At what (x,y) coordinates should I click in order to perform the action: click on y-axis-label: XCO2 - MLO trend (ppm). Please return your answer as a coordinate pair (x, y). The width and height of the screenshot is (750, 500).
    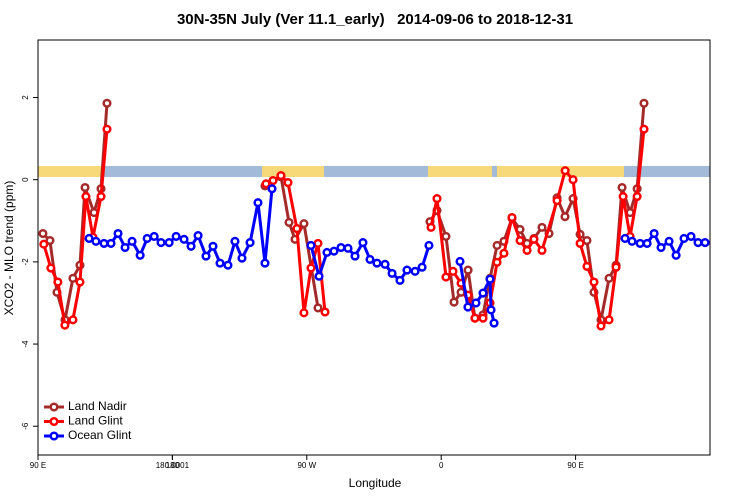
    Looking at the image, I should click on (9, 248).